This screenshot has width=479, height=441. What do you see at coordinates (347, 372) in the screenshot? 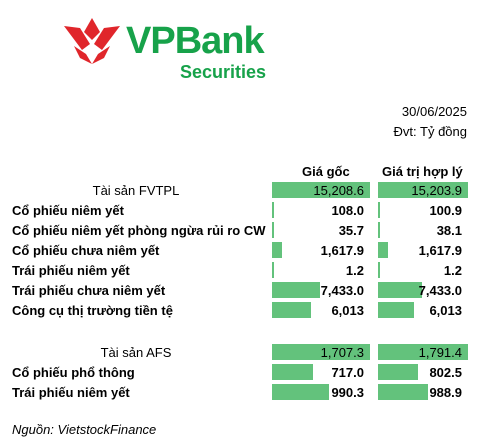
I see `cell-value: 717.0` at bounding box center [347, 372].